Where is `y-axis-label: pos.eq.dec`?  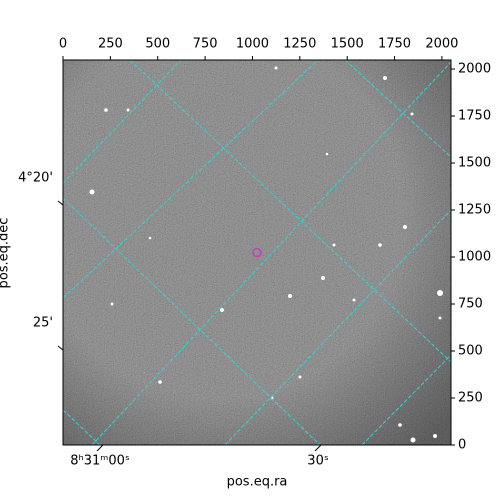
y-axis-label: pos.eq.dec is located at coordinates (6, 253).